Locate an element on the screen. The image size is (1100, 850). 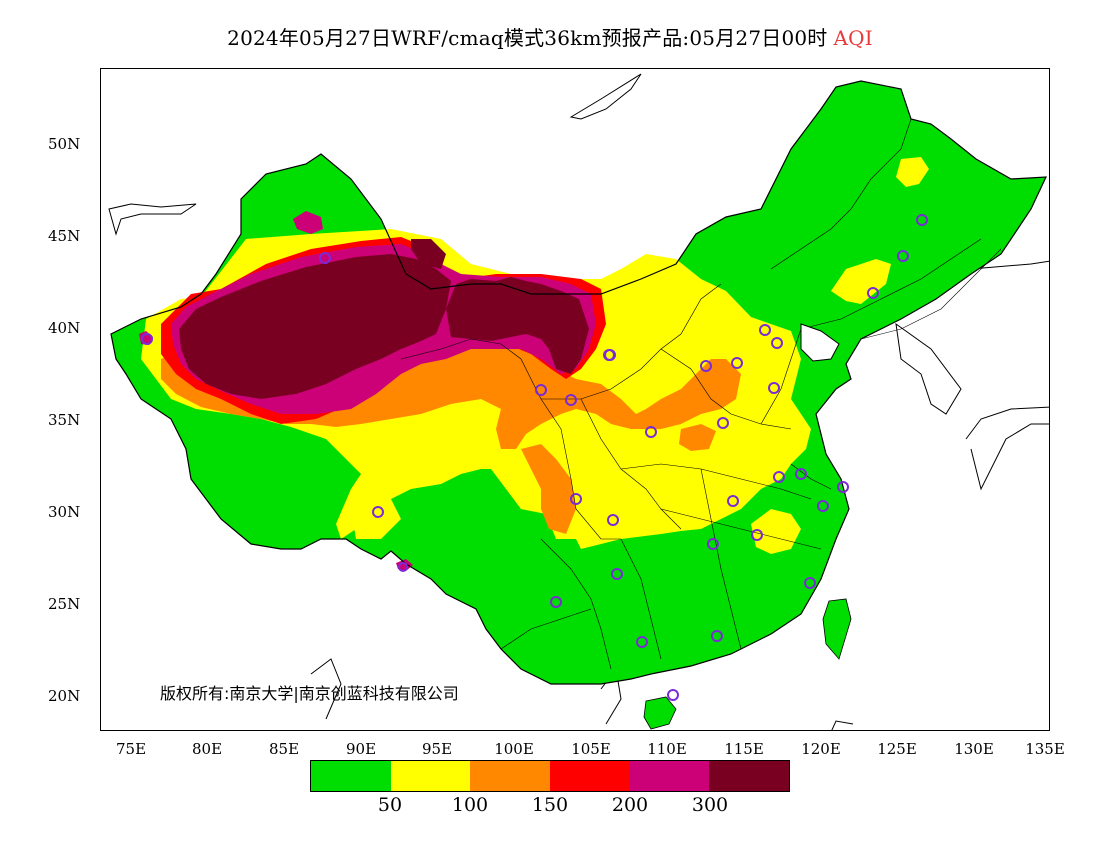
zone-moderate-w is located at coordinates (376, 519).